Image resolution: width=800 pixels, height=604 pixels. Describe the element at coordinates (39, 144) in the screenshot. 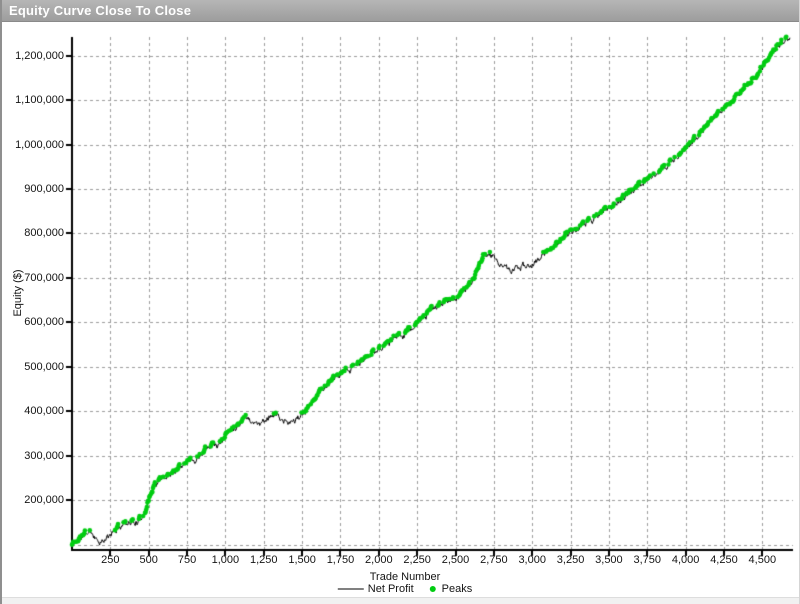

I see `y-tick-label: 1,000,000` at that location.